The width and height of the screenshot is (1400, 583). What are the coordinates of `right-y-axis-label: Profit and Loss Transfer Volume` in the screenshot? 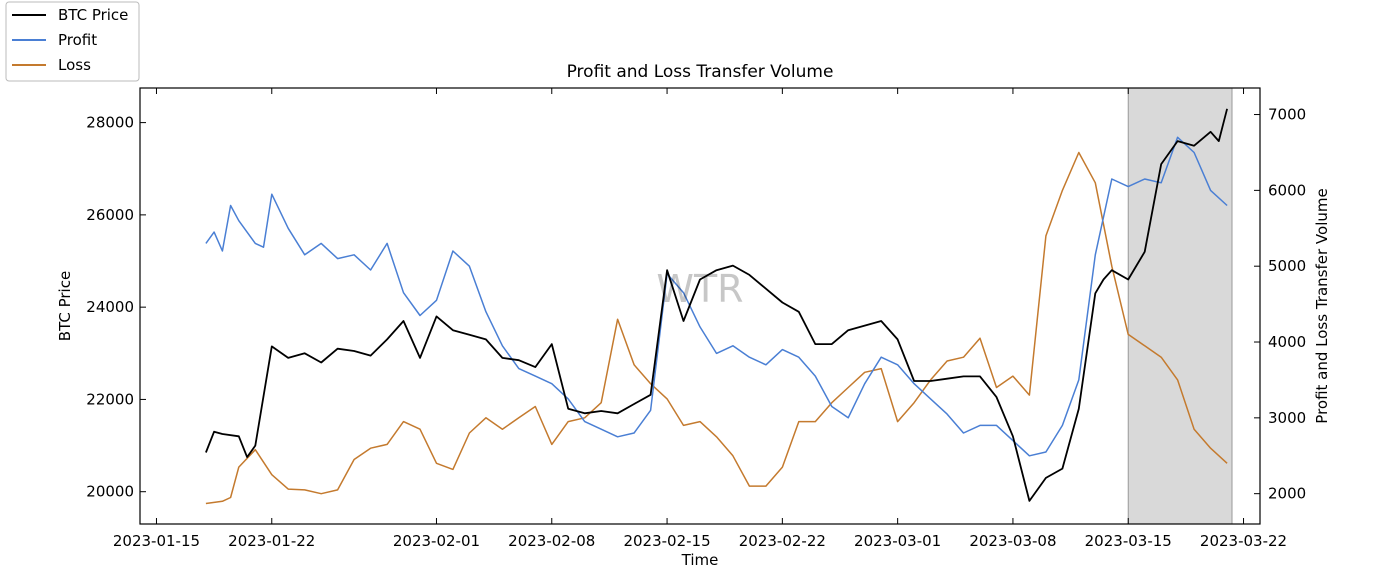 It's located at (1322, 305).